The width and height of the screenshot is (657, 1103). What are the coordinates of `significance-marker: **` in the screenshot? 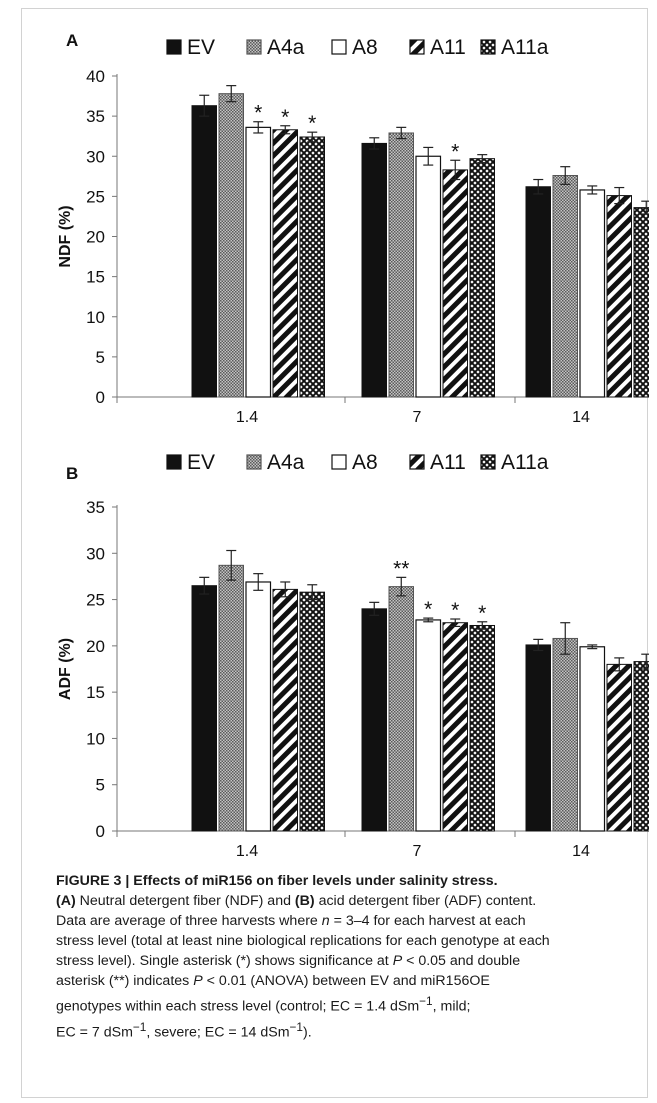 It's located at (401, 568).